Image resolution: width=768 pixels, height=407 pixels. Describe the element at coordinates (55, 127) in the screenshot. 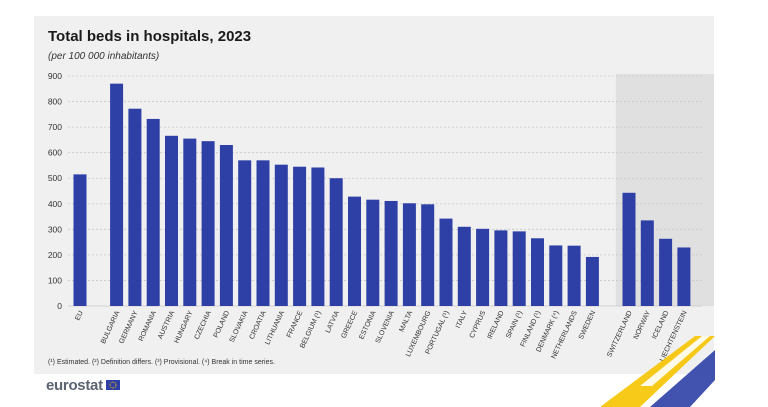

I see `y-tick-label: 700` at that location.